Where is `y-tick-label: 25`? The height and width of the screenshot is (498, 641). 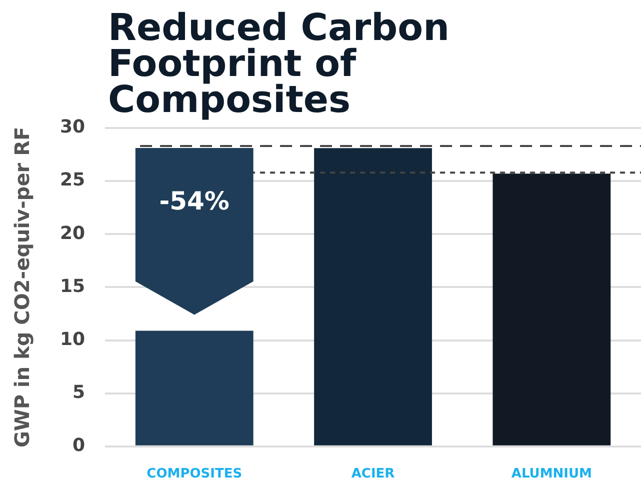
y-tick-label: 25 is located at coordinates (73, 180).